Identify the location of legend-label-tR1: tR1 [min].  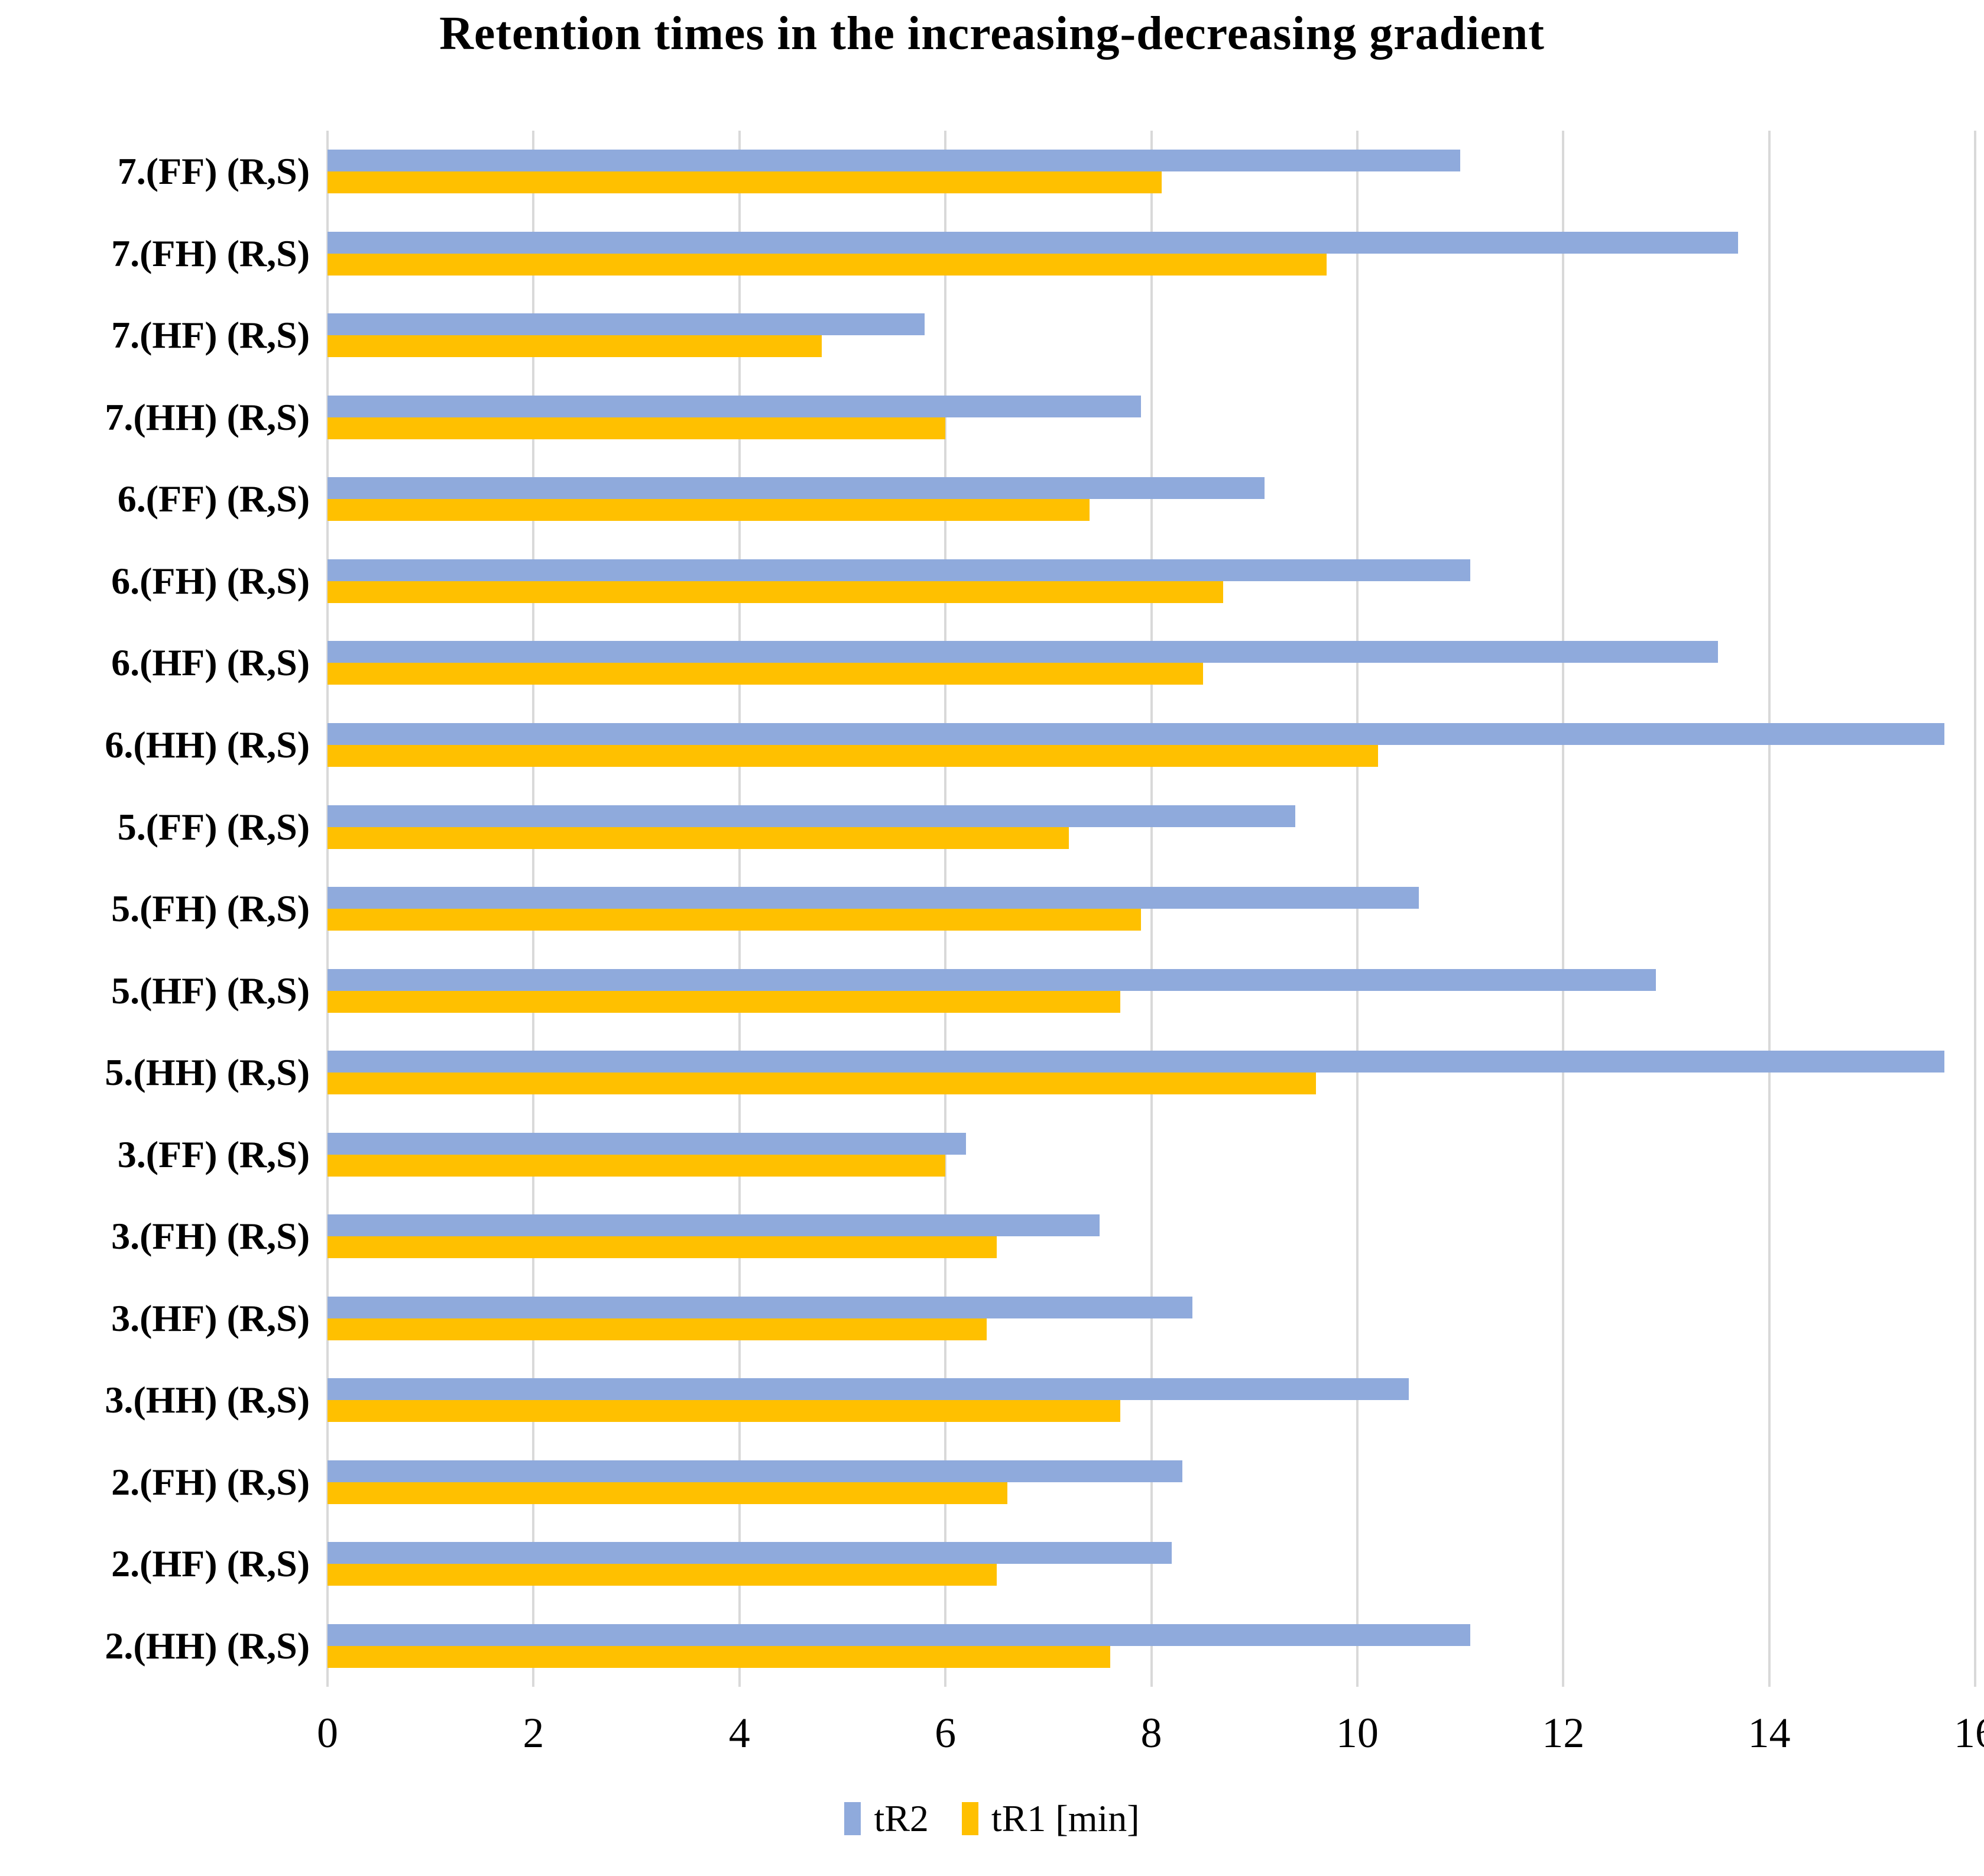
(1065, 1818).